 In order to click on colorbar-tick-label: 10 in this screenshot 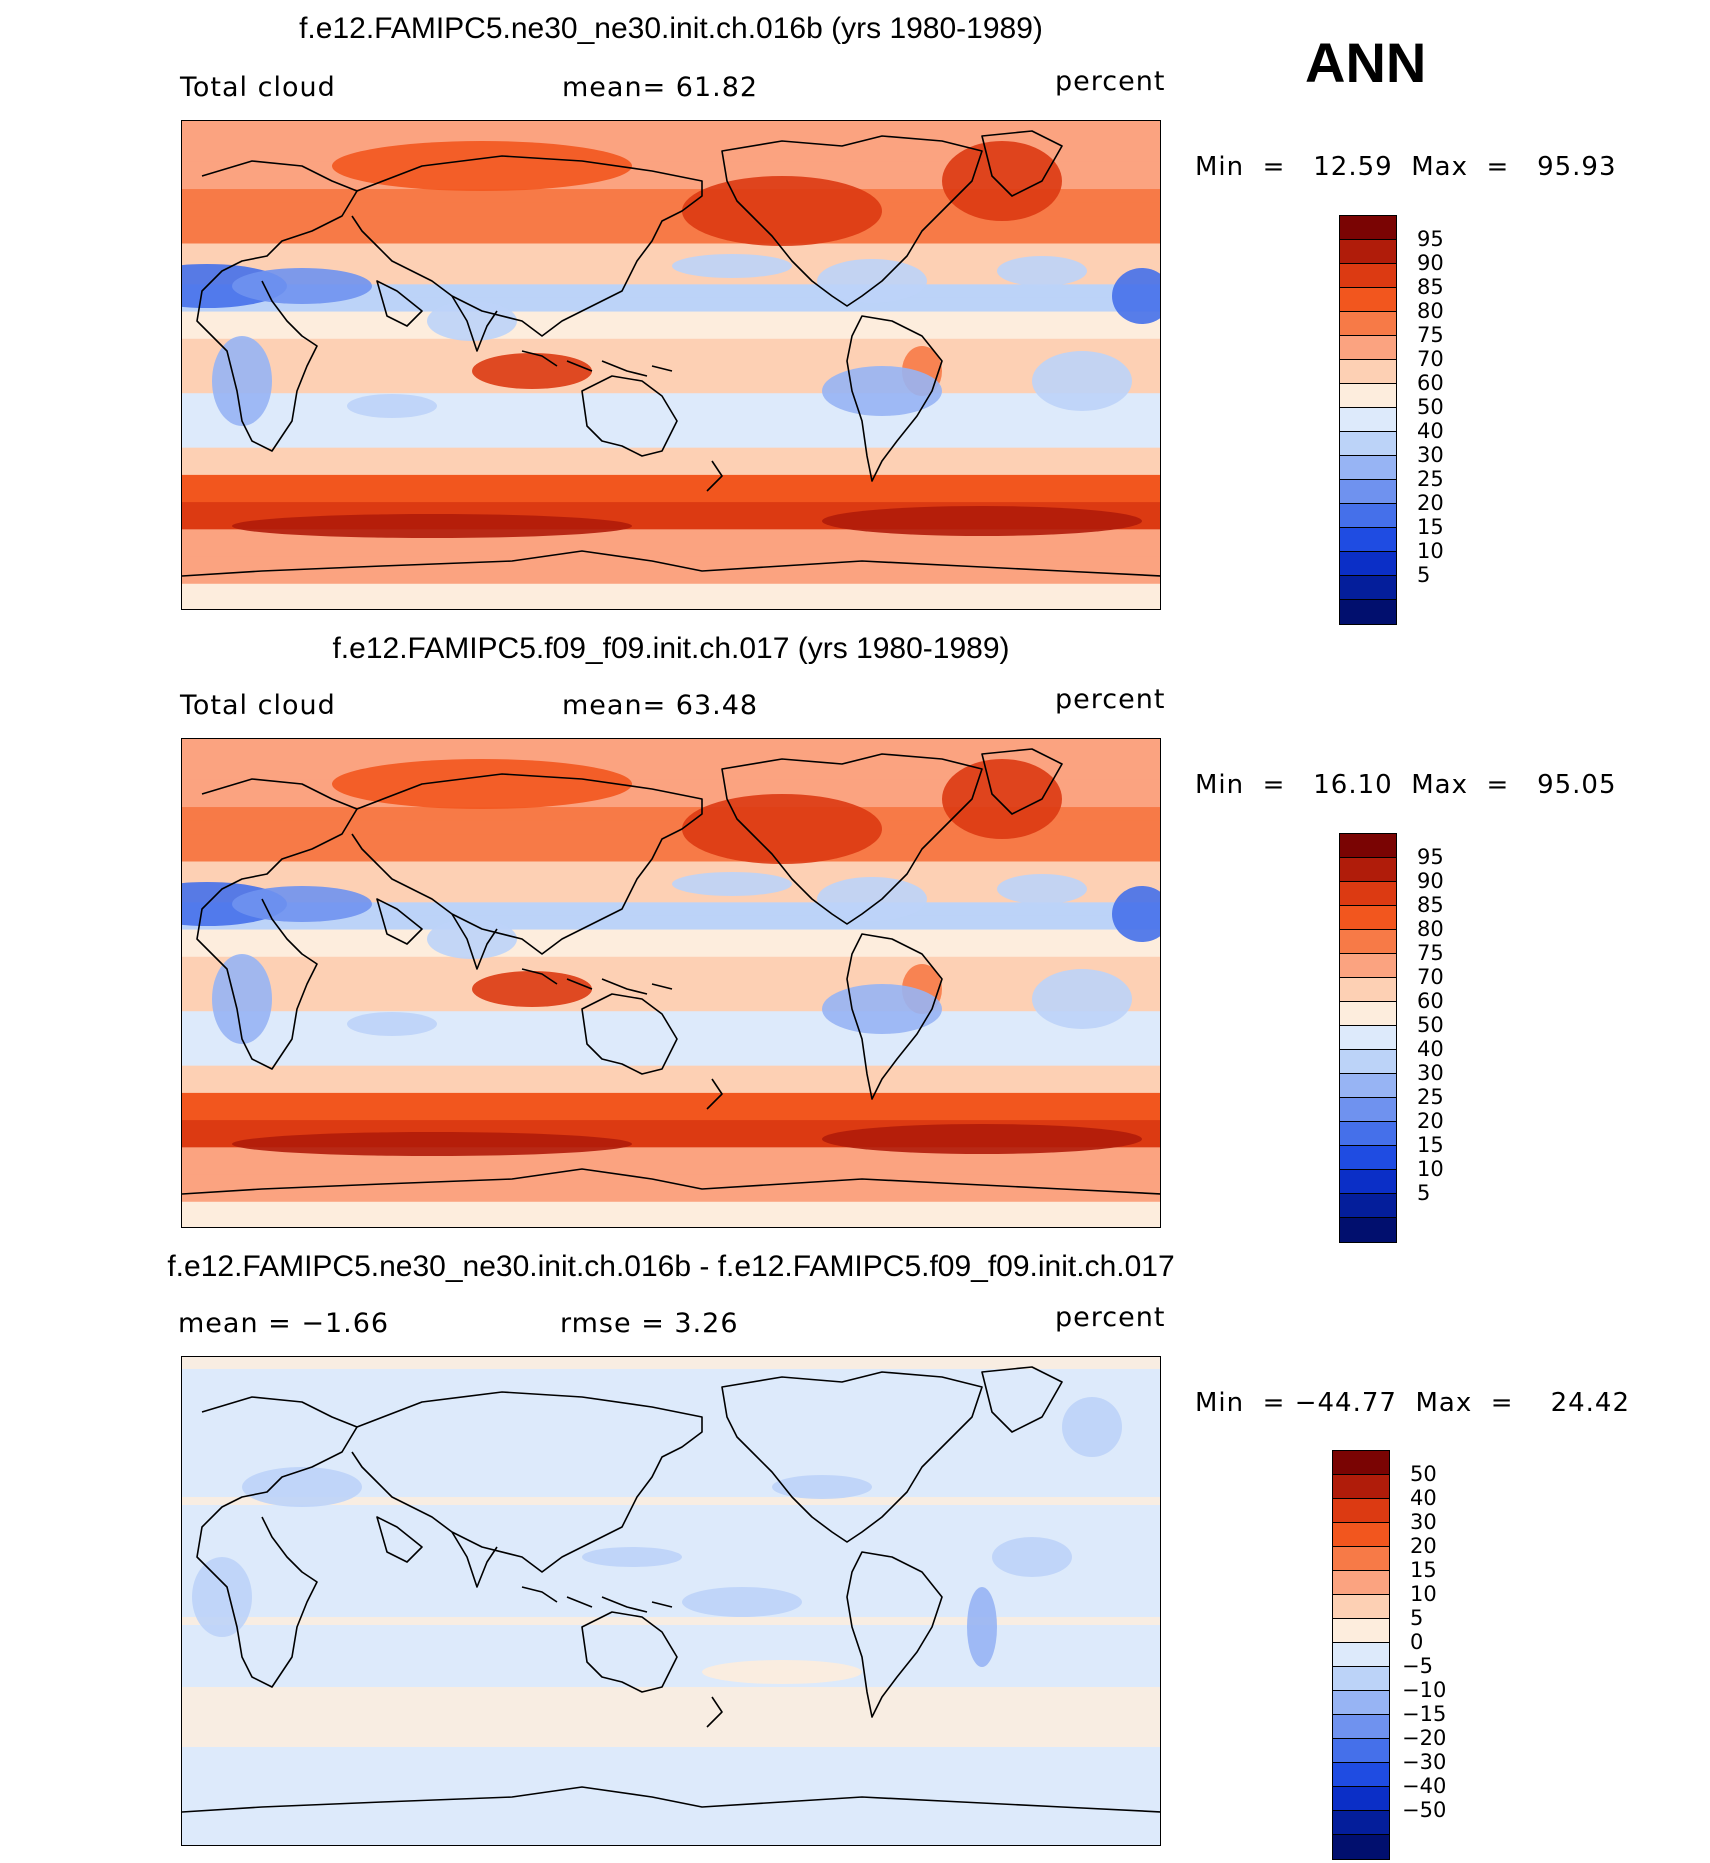, I will do `click(1423, 1594)`.